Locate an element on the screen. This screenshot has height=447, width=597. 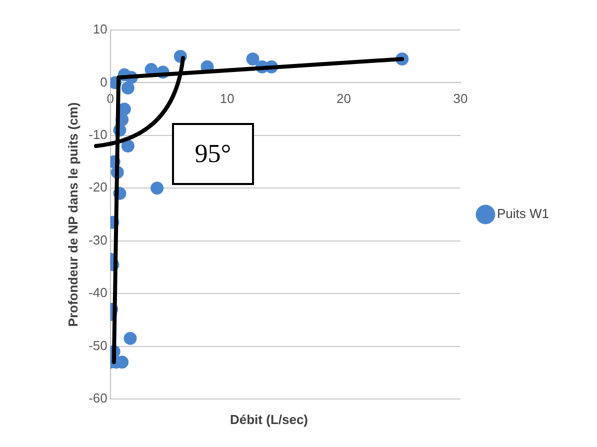
x-tick-label: 20 is located at coordinates (344, 98).